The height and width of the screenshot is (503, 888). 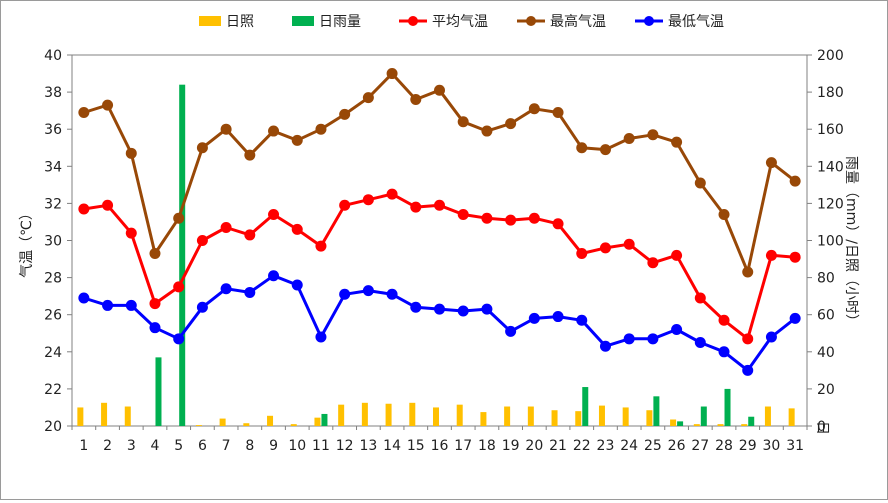 I want to click on left-axis-tick-label: 38, so click(x=53, y=93).